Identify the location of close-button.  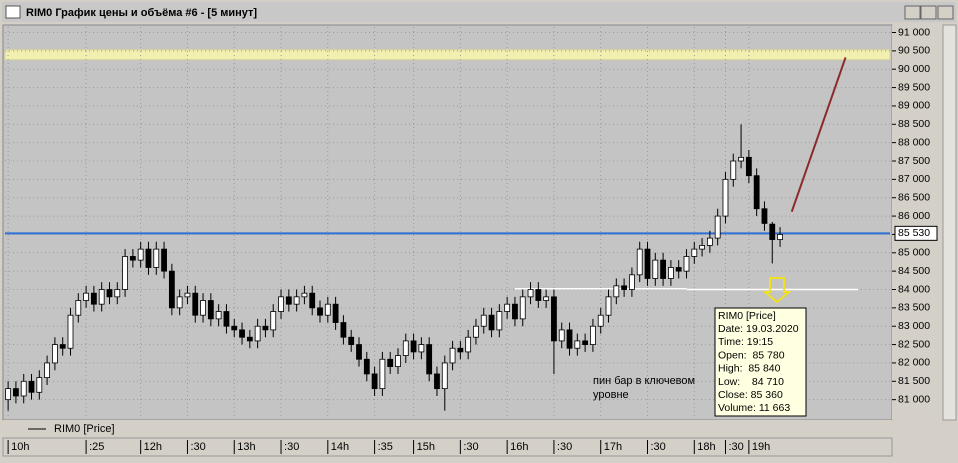
(945, 12).